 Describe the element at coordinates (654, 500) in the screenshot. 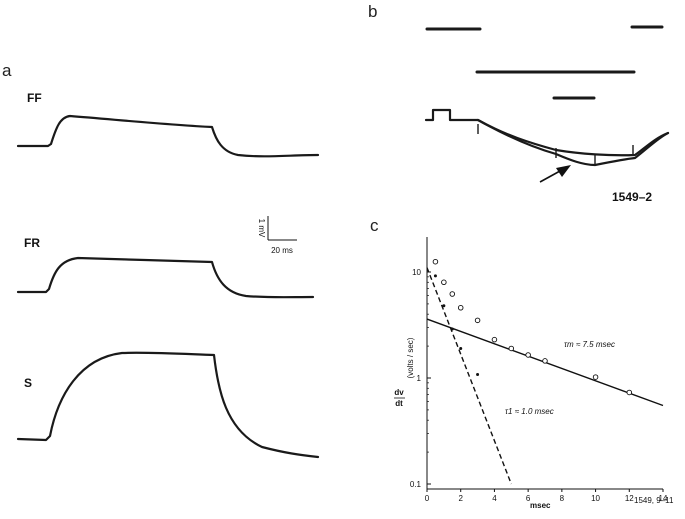

I see `chart-footnote: 1549, 9–11` at that location.